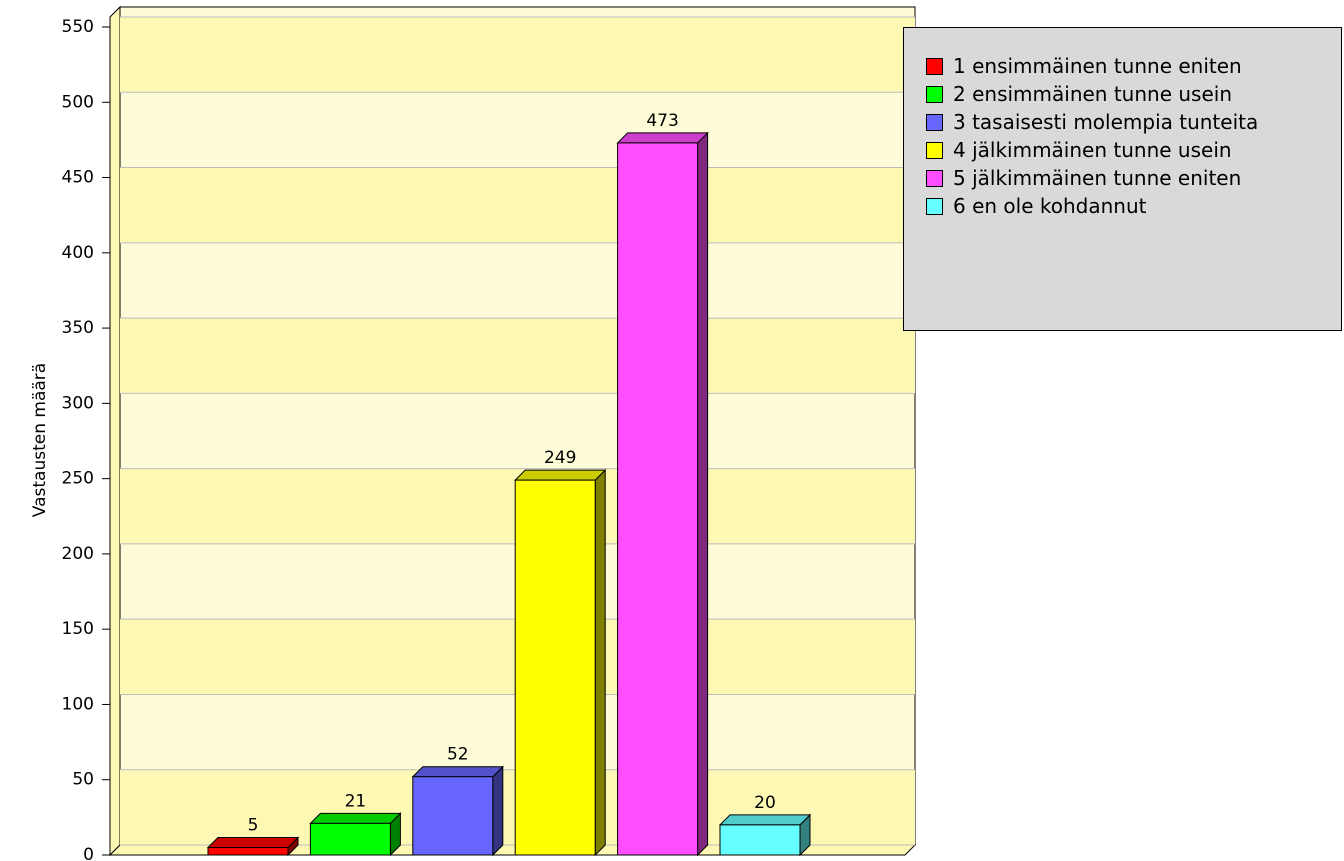 The height and width of the screenshot is (861, 1344). I want to click on legend-item: 2 ensimmäinen tunne usein, so click(1133, 94).